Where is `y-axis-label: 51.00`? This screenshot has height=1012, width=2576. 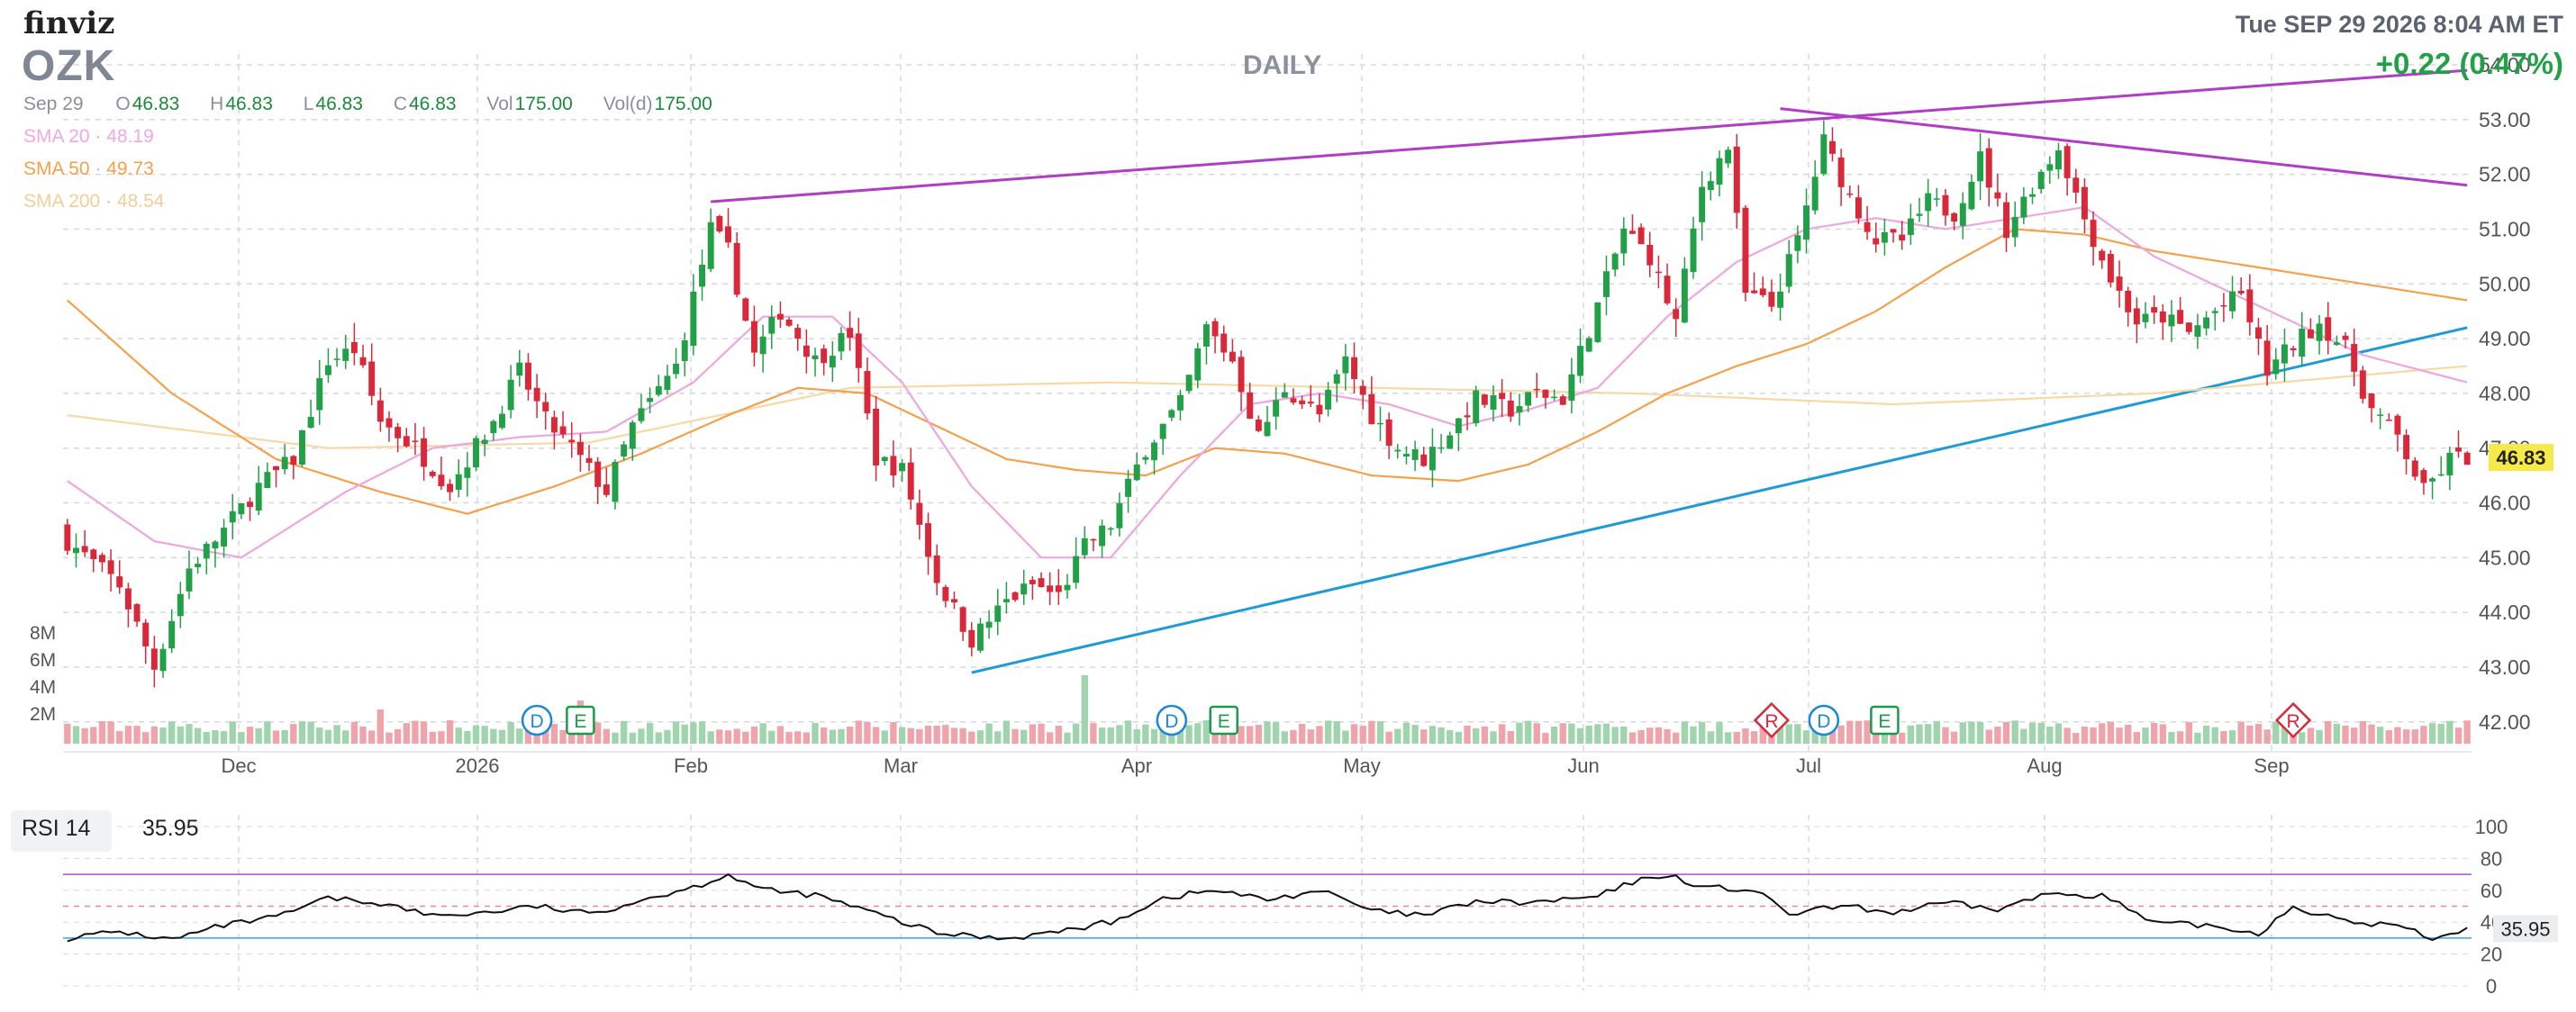
y-axis-label: 51.00 is located at coordinates (2505, 228).